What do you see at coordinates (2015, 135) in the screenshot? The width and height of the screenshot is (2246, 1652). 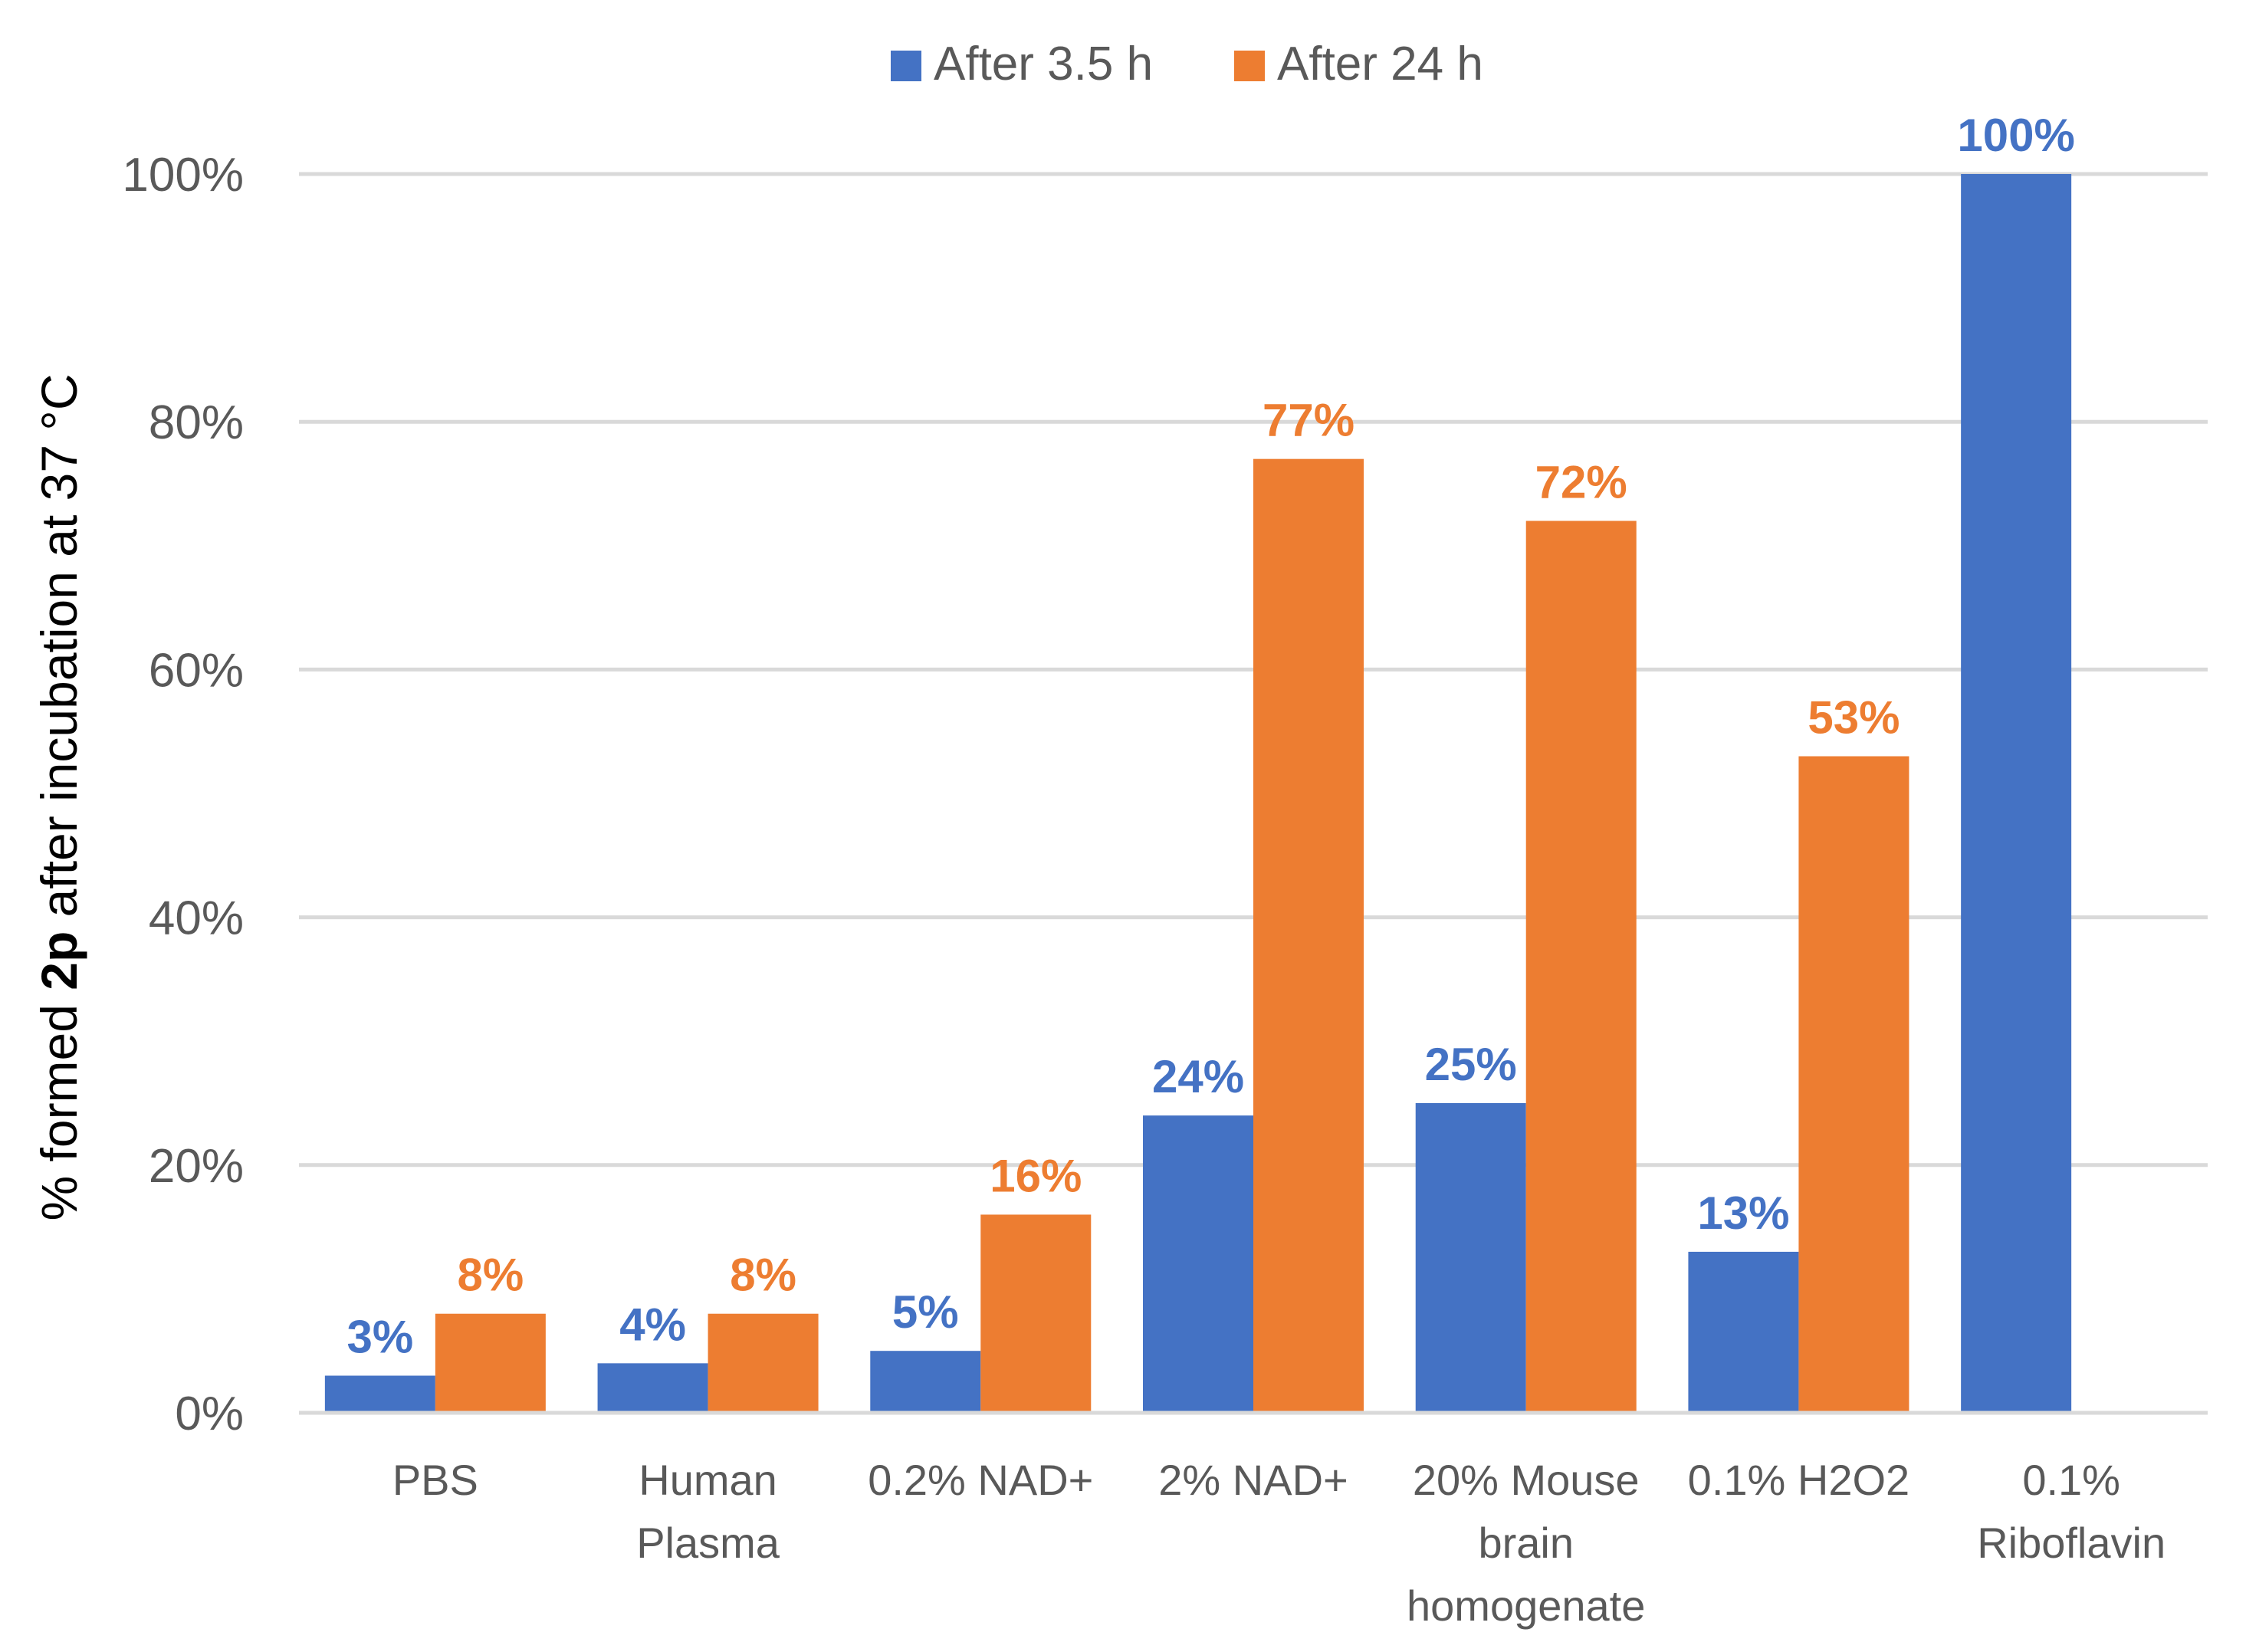 I see `data-label: 100%` at bounding box center [2015, 135].